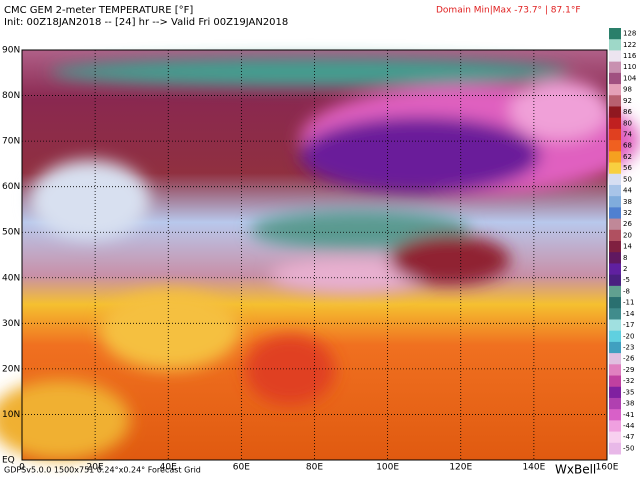  Describe the element at coordinates (95, 468) in the screenshot. I see `longitude-label: 20E` at that location.